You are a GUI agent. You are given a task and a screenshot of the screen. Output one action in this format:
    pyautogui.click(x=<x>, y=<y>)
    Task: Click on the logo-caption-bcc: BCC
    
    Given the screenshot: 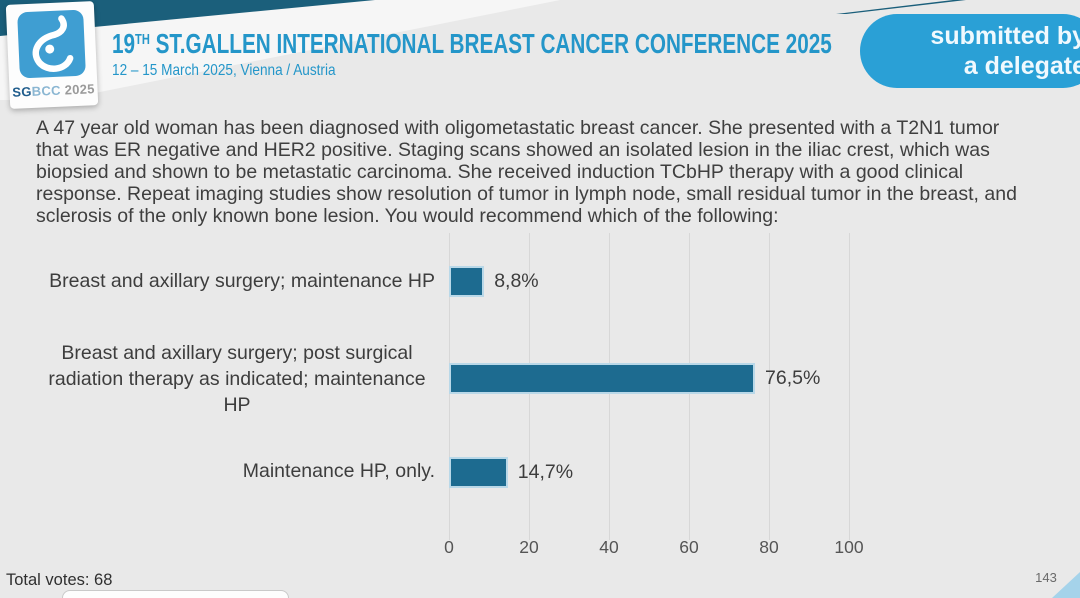 What is the action you would take?
    pyautogui.click(x=46, y=90)
    